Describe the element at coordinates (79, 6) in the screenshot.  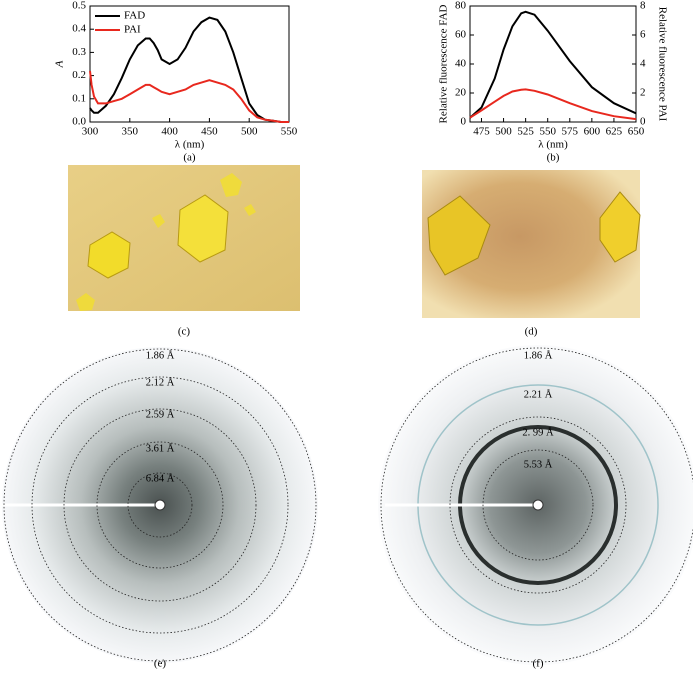
I see `y-tick-label: 0.5` at that location.